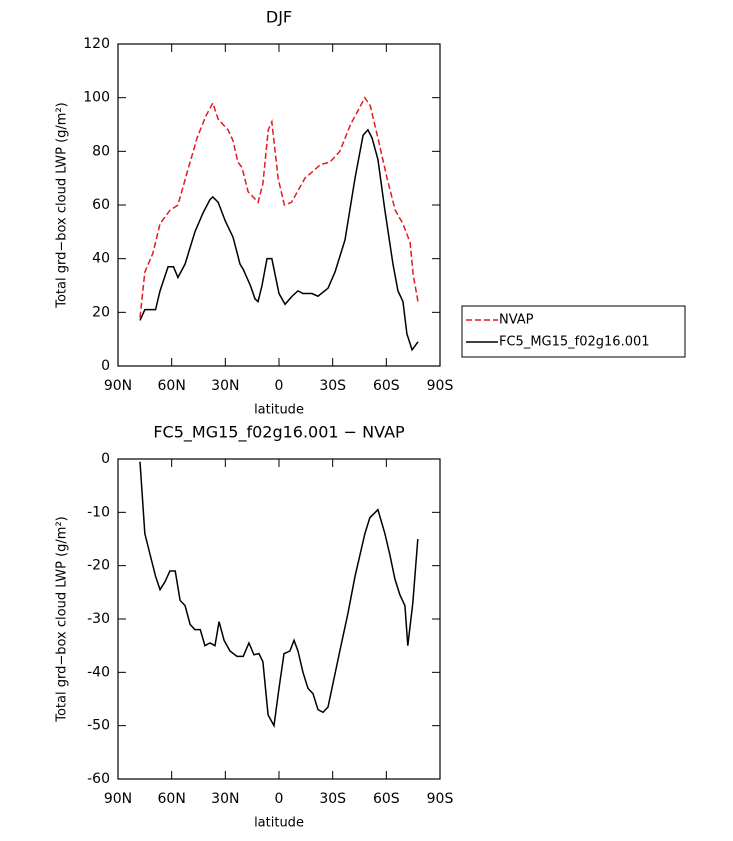 Image resolution: width=733 pixels, height=841 pixels. I want to click on y-tick-label: 60, so click(101, 205).